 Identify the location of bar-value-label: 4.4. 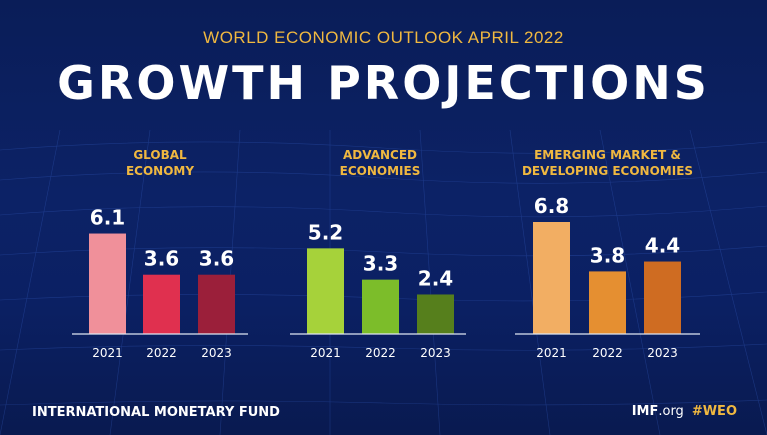
(662, 246).